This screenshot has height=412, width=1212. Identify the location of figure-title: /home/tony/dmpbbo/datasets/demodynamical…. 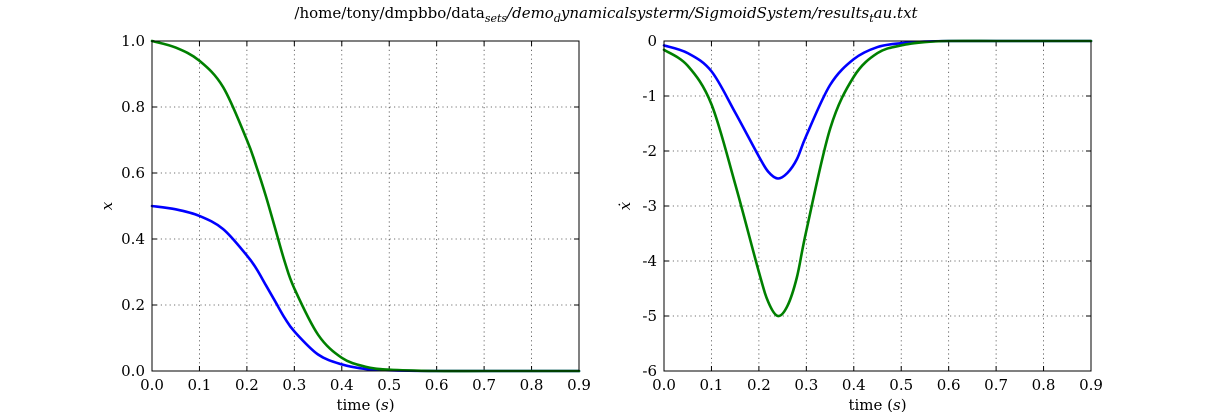
(606, 14).